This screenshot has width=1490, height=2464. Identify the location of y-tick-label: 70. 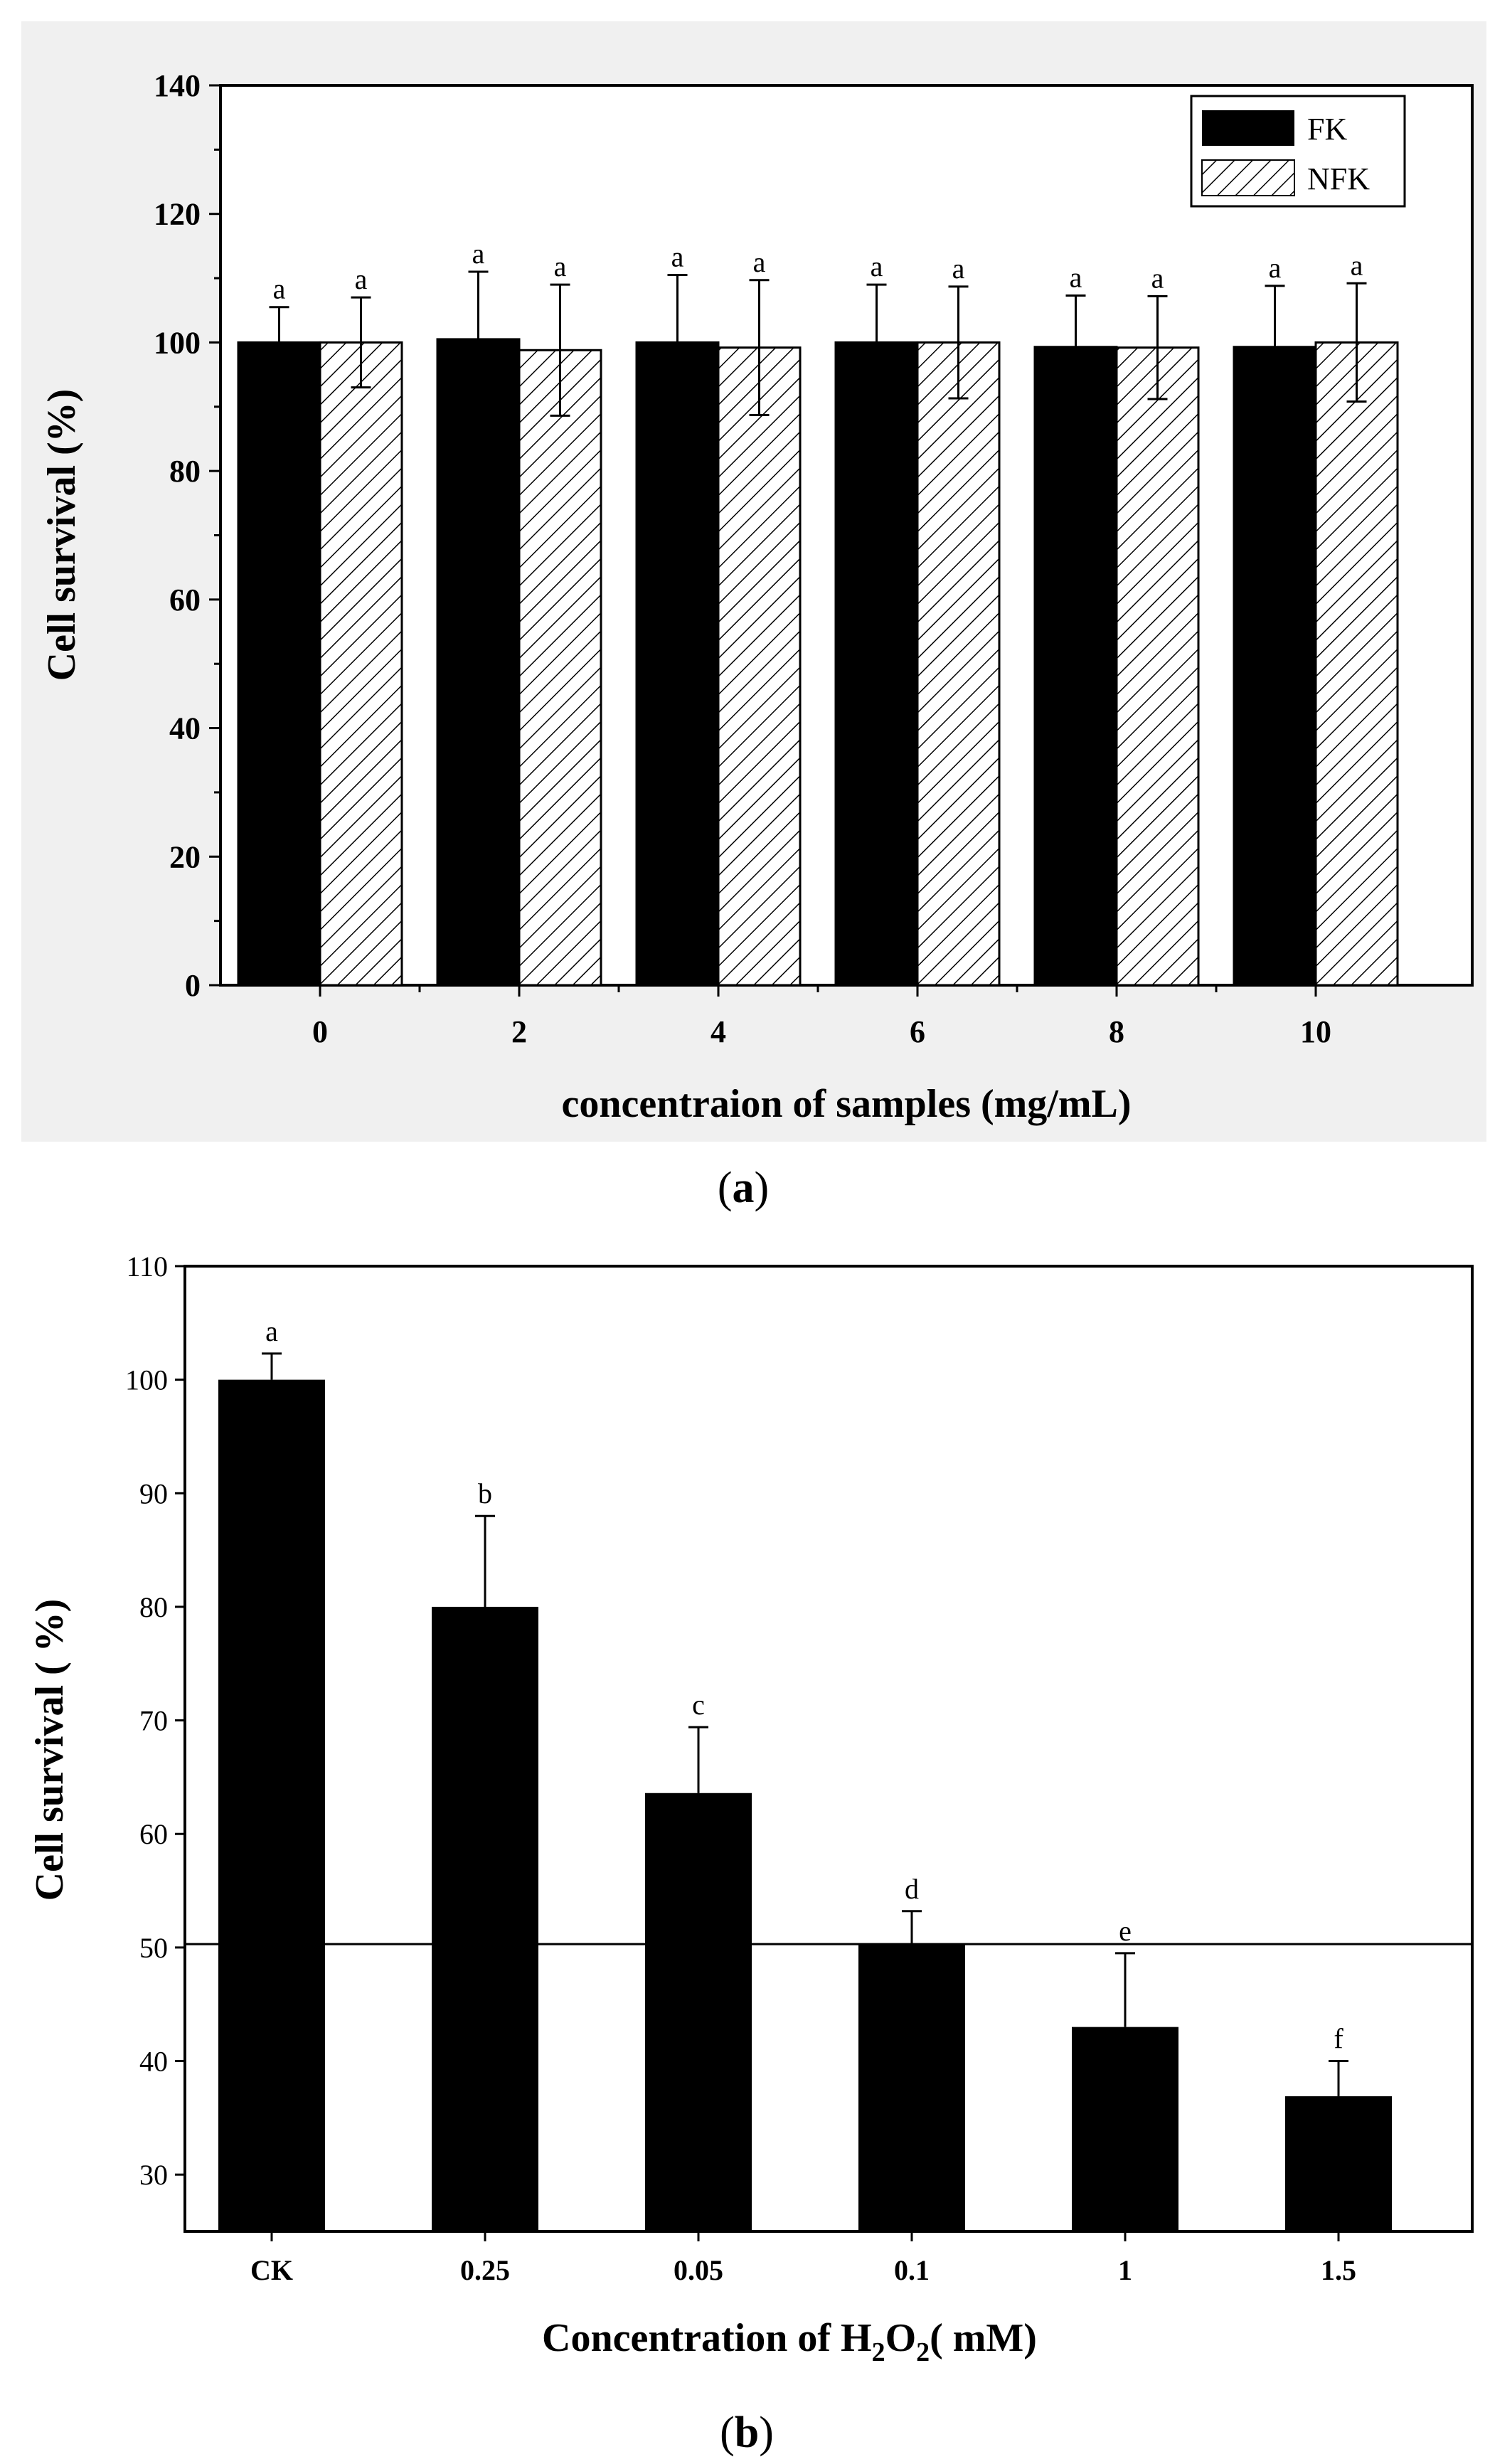
(153, 1721).